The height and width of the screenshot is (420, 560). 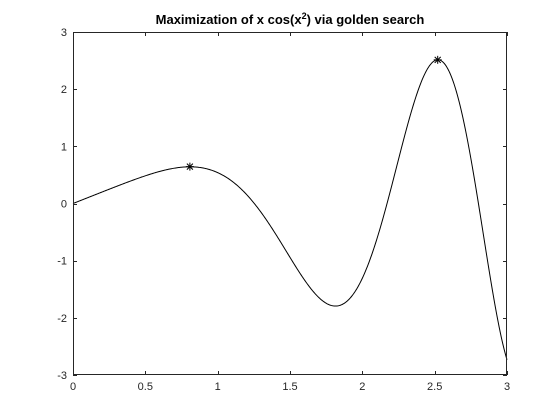 What do you see at coordinates (64, 147) in the screenshot?
I see `y-tick-label: 1` at bounding box center [64, 147].